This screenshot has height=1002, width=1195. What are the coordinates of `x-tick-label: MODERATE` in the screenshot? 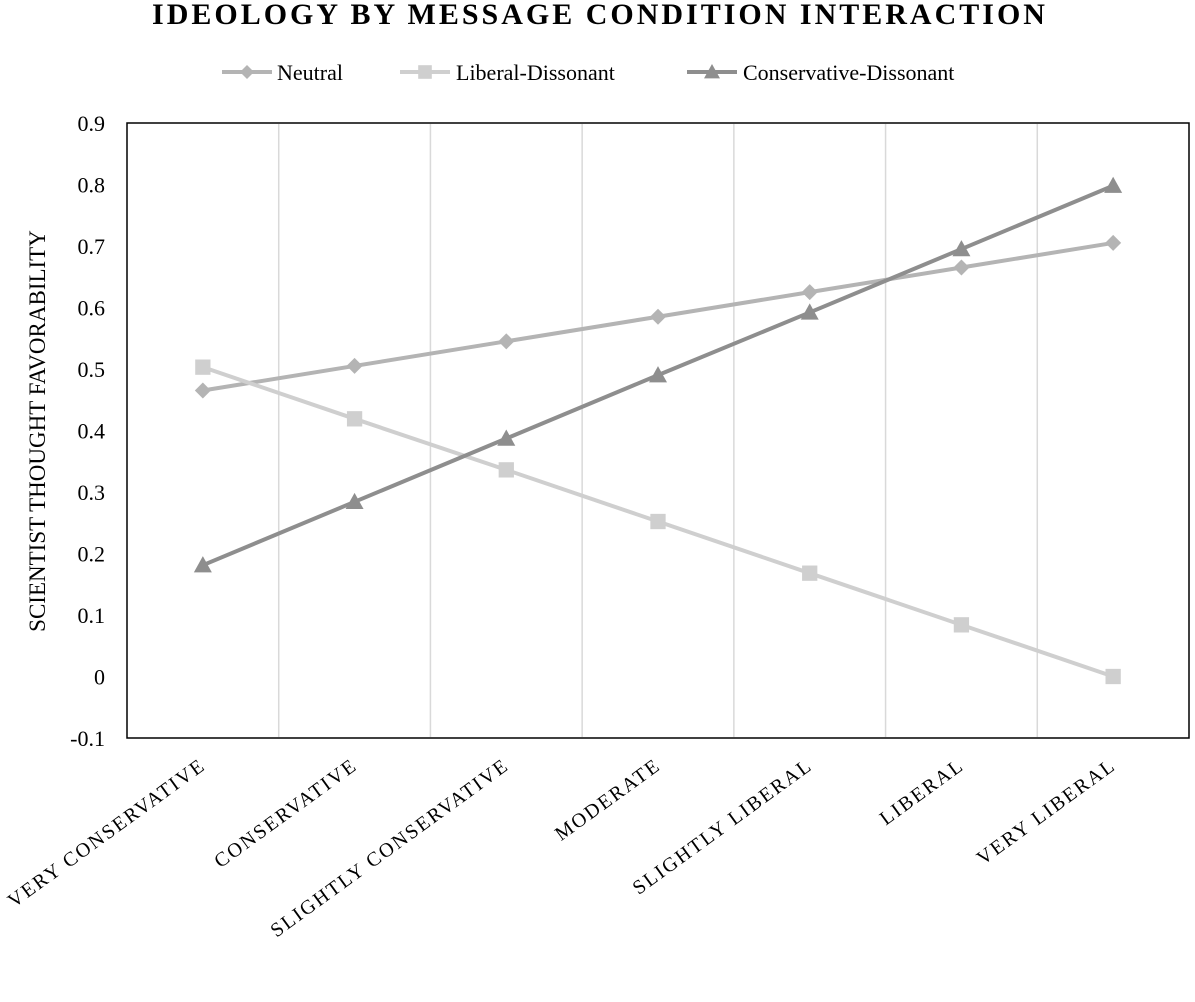 It's located at (608, 799).